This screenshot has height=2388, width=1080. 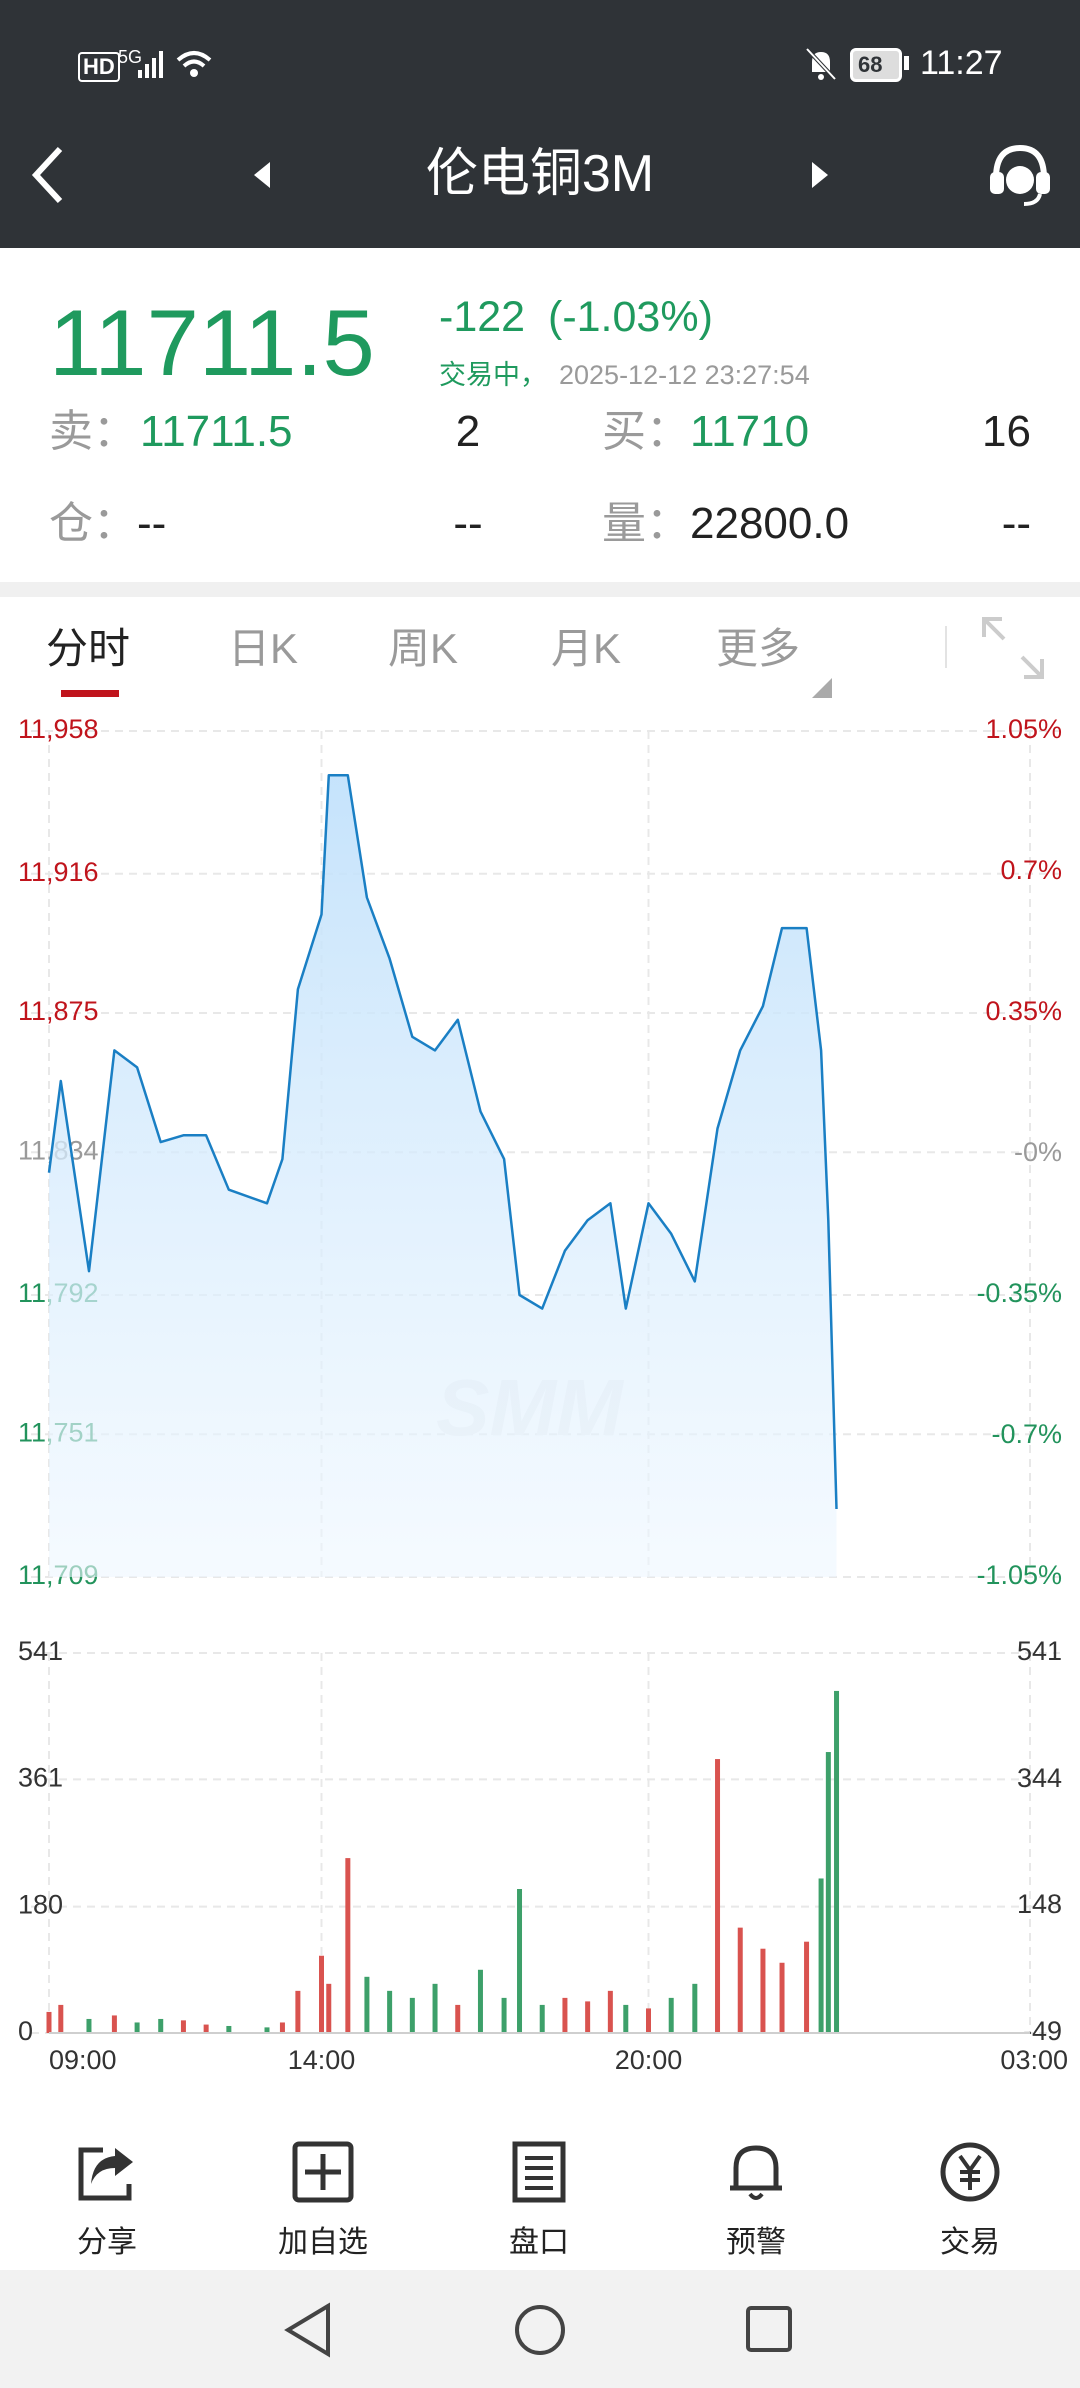 I want to click on tab-intraday: 分时, so click(x=88, y=648).